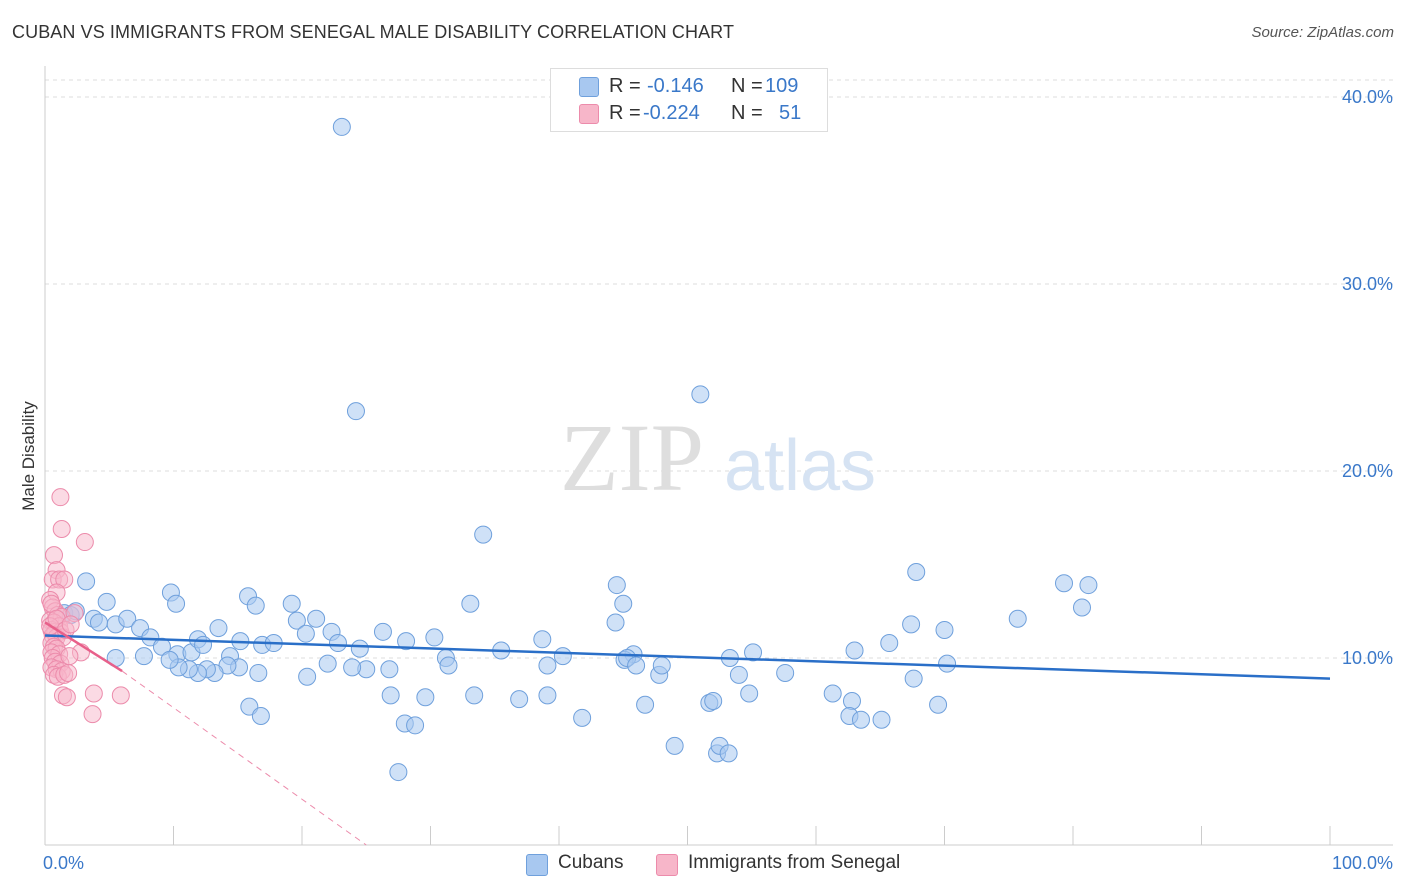 Image resolution: width=1406 pixels, height=892 pixels. What do you see at coordinates (28, 456) in the screenshot?
I see `y-axis-label: Male Disability` at bounding box center [28, 456].